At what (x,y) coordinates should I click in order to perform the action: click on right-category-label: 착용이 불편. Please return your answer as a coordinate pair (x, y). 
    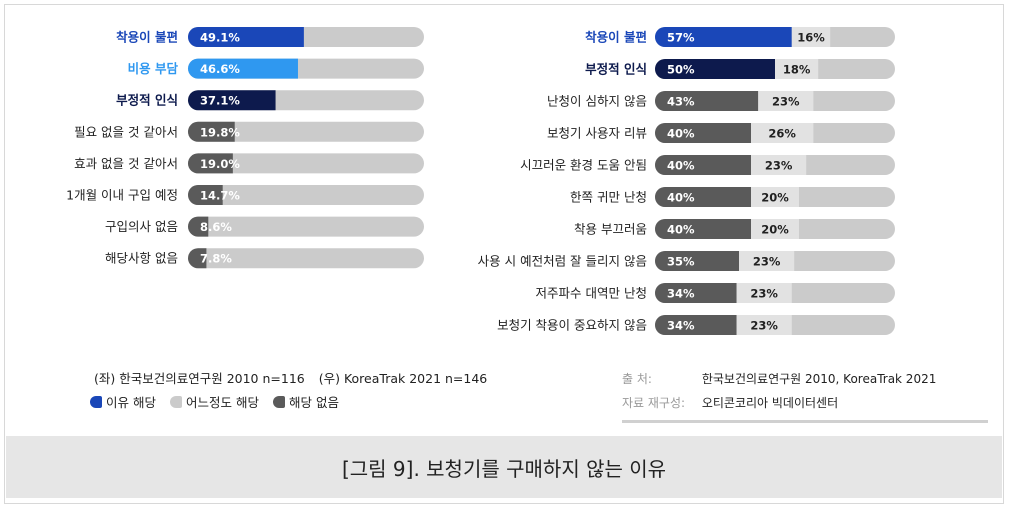
    Looking at the image, I should click on (616, 37).